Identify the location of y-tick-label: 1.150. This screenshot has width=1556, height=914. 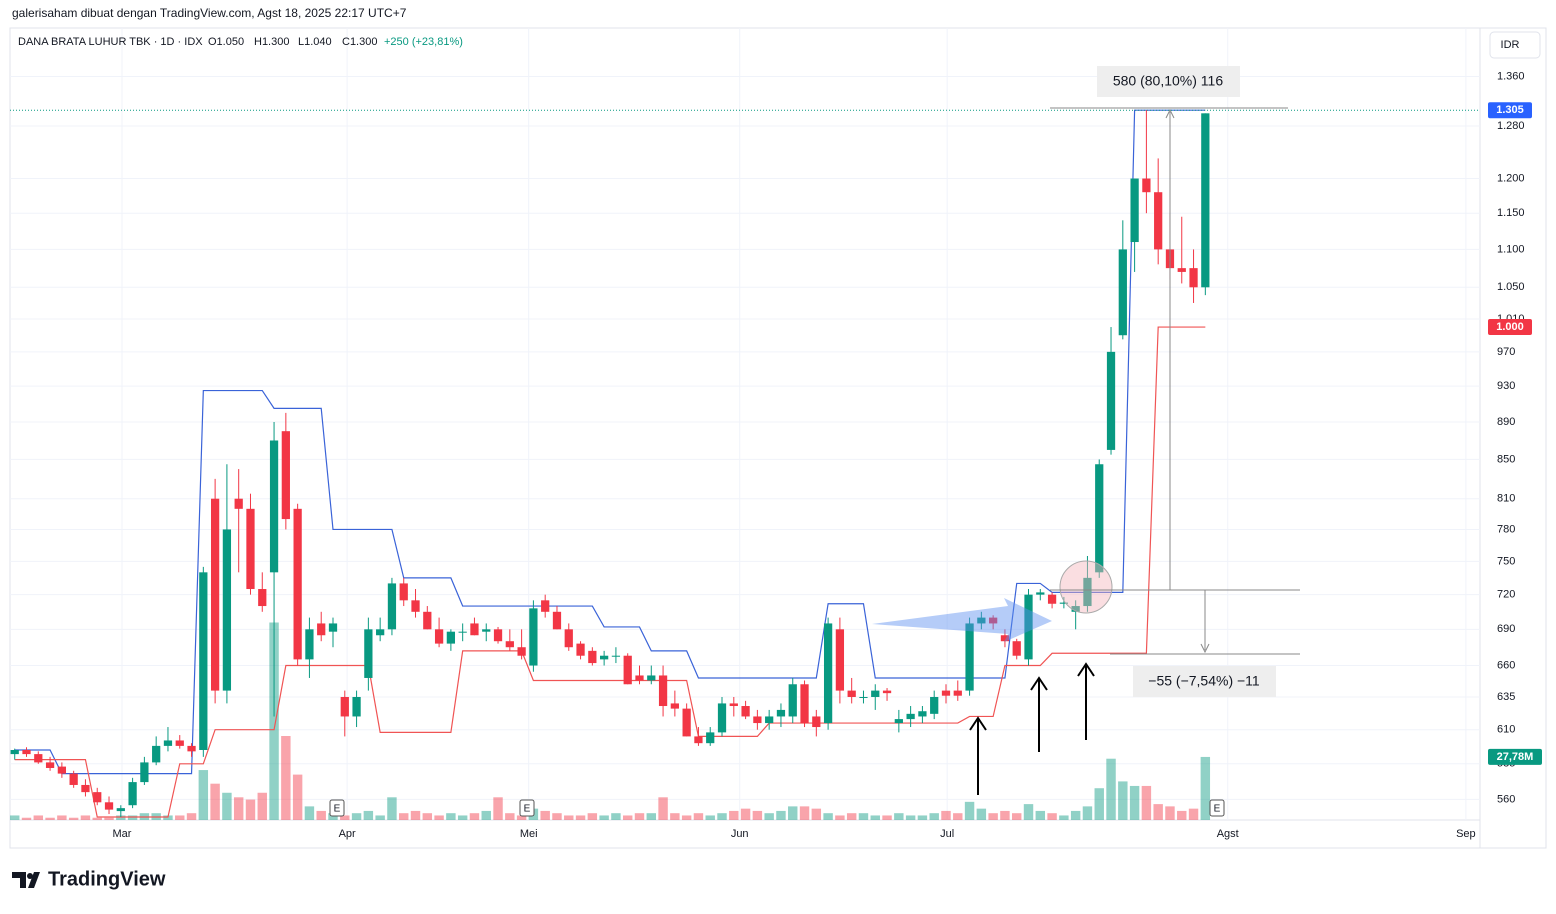
(1511, 213).